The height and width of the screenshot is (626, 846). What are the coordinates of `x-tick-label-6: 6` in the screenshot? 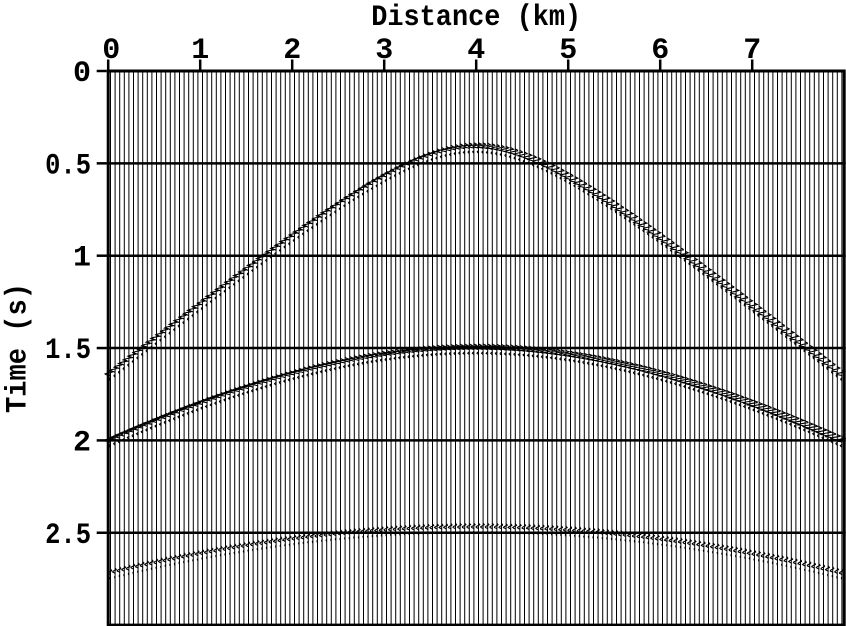 It's located at (660, 51).